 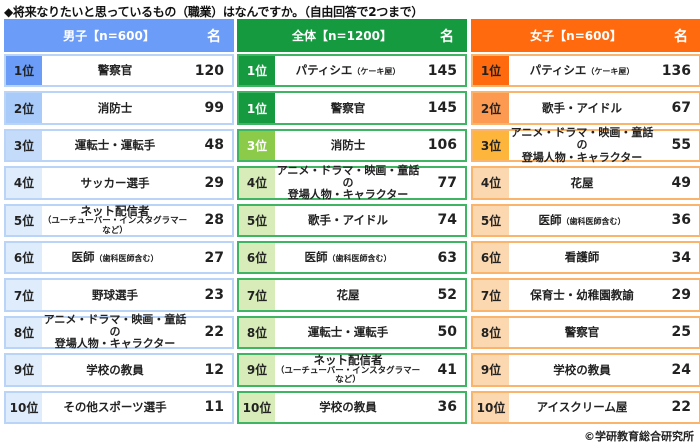 I want to click on count-value: 120, so click(x=209, y=70).